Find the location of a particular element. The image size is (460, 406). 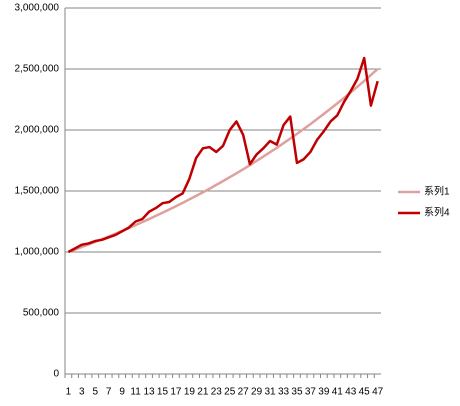

x-tick-label: 37 is located at coordinates (311, 392).